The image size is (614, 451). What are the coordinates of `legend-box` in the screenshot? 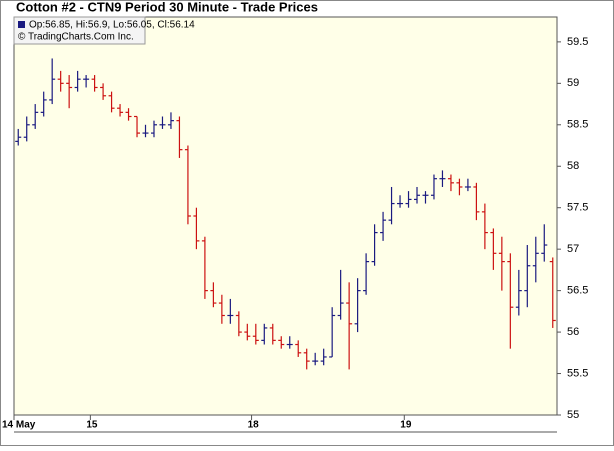 It's located at (79, 30).